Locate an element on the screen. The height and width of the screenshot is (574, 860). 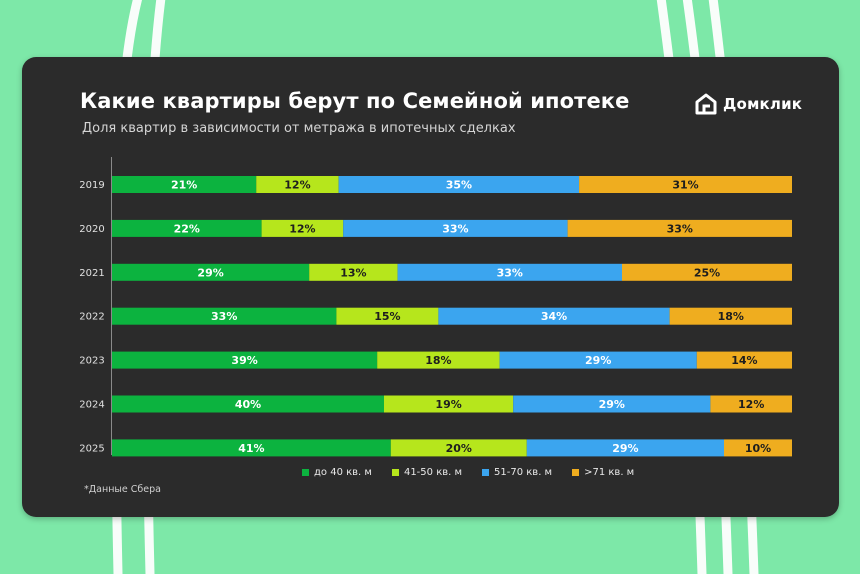
bar-value-label: 19% is located at coordinates (448, 404).